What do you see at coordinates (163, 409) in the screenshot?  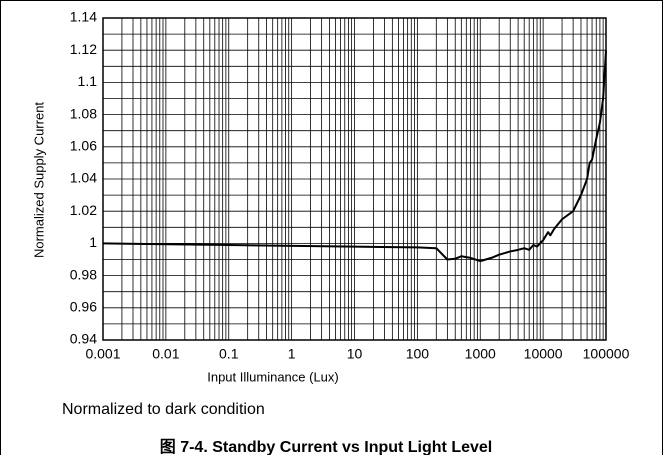 I see `note: Normalized to dark condition` at bounding box center [163, 409].